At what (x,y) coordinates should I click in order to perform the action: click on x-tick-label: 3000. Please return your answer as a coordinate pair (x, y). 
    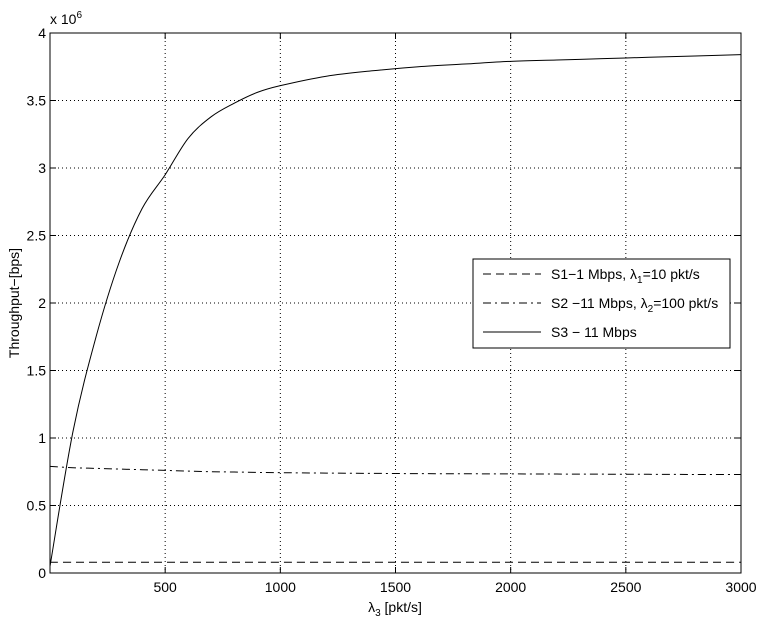
    Looking at the image, I should click on (740, 587).